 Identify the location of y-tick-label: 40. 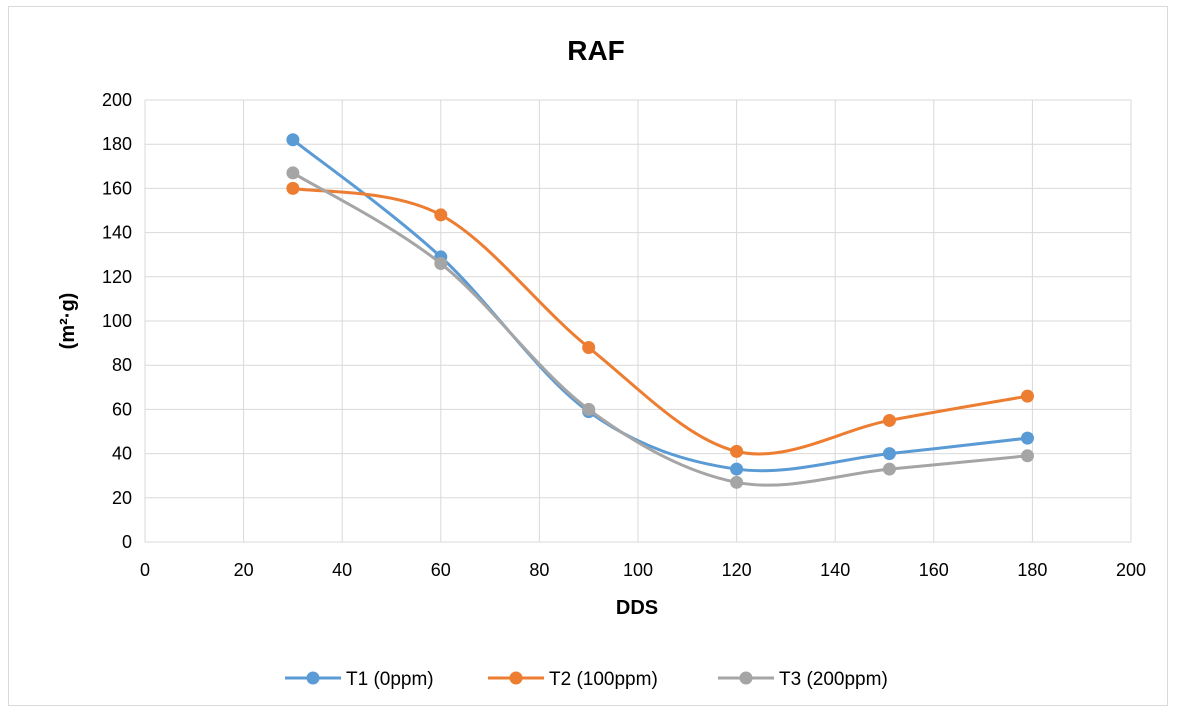
(122, 454).